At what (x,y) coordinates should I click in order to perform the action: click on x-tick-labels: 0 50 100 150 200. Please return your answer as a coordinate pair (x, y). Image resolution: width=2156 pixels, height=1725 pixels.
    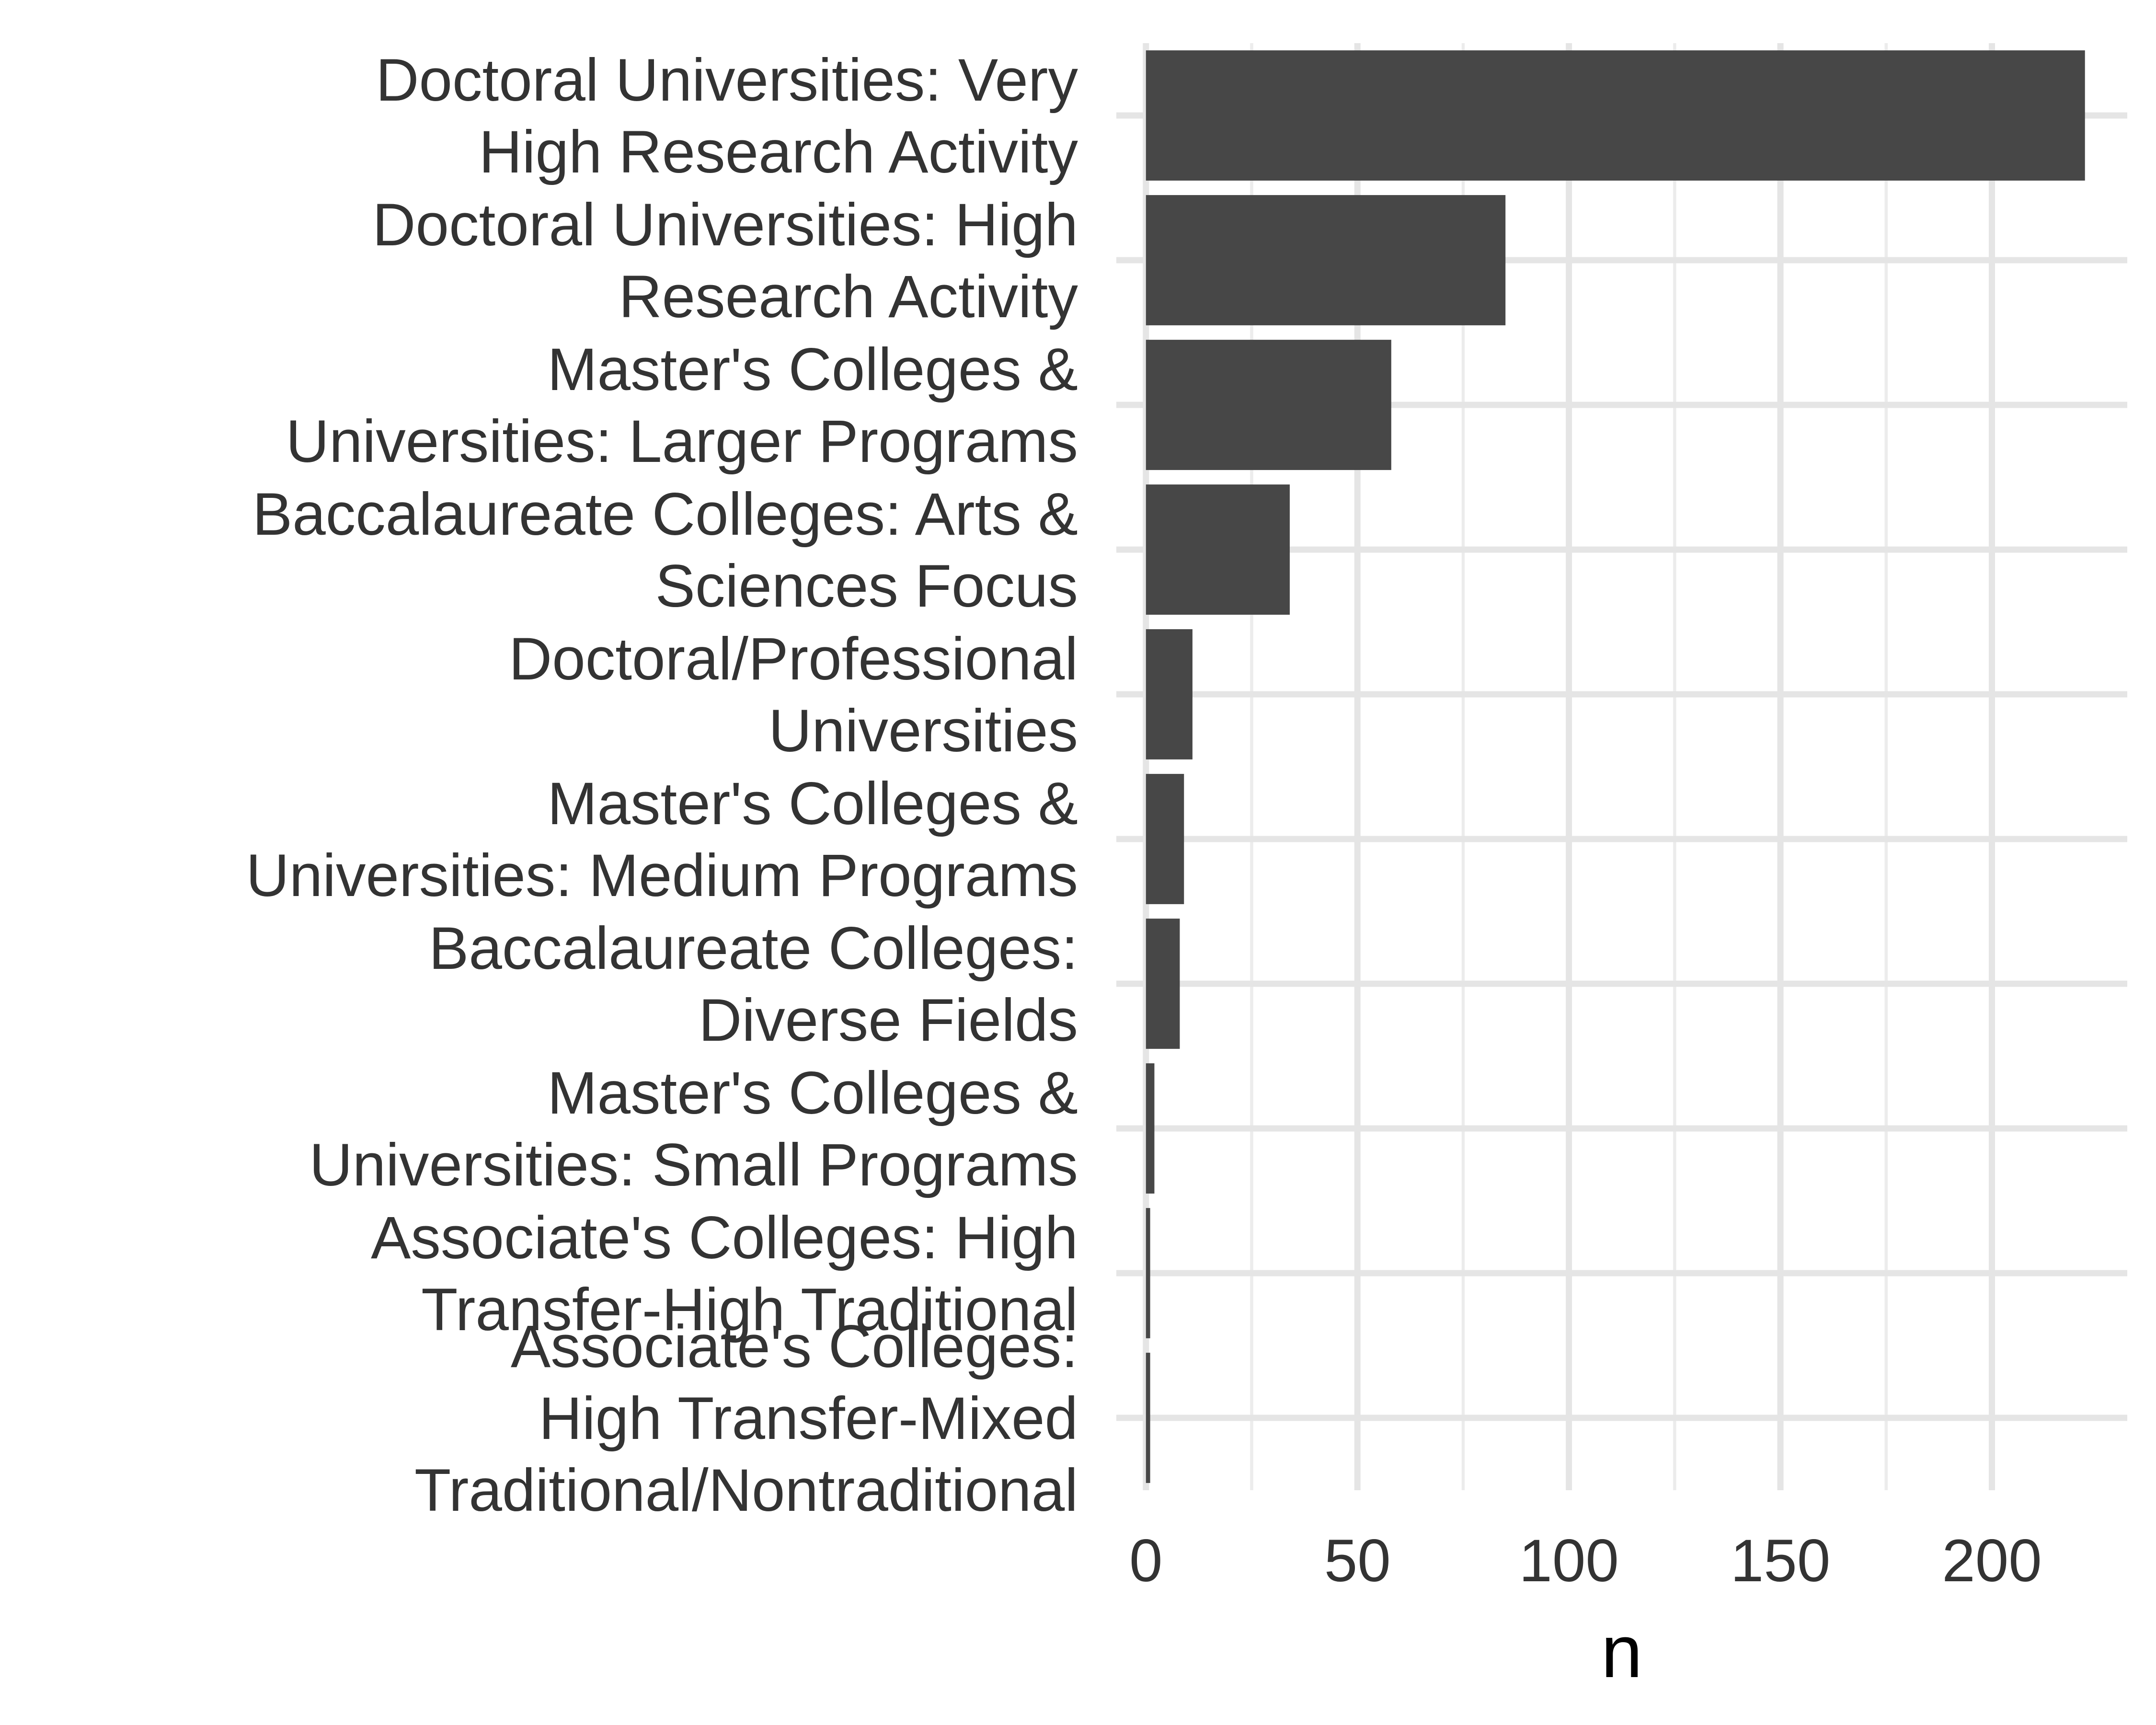
    Looking at the image, I should click on (1585, 1561).